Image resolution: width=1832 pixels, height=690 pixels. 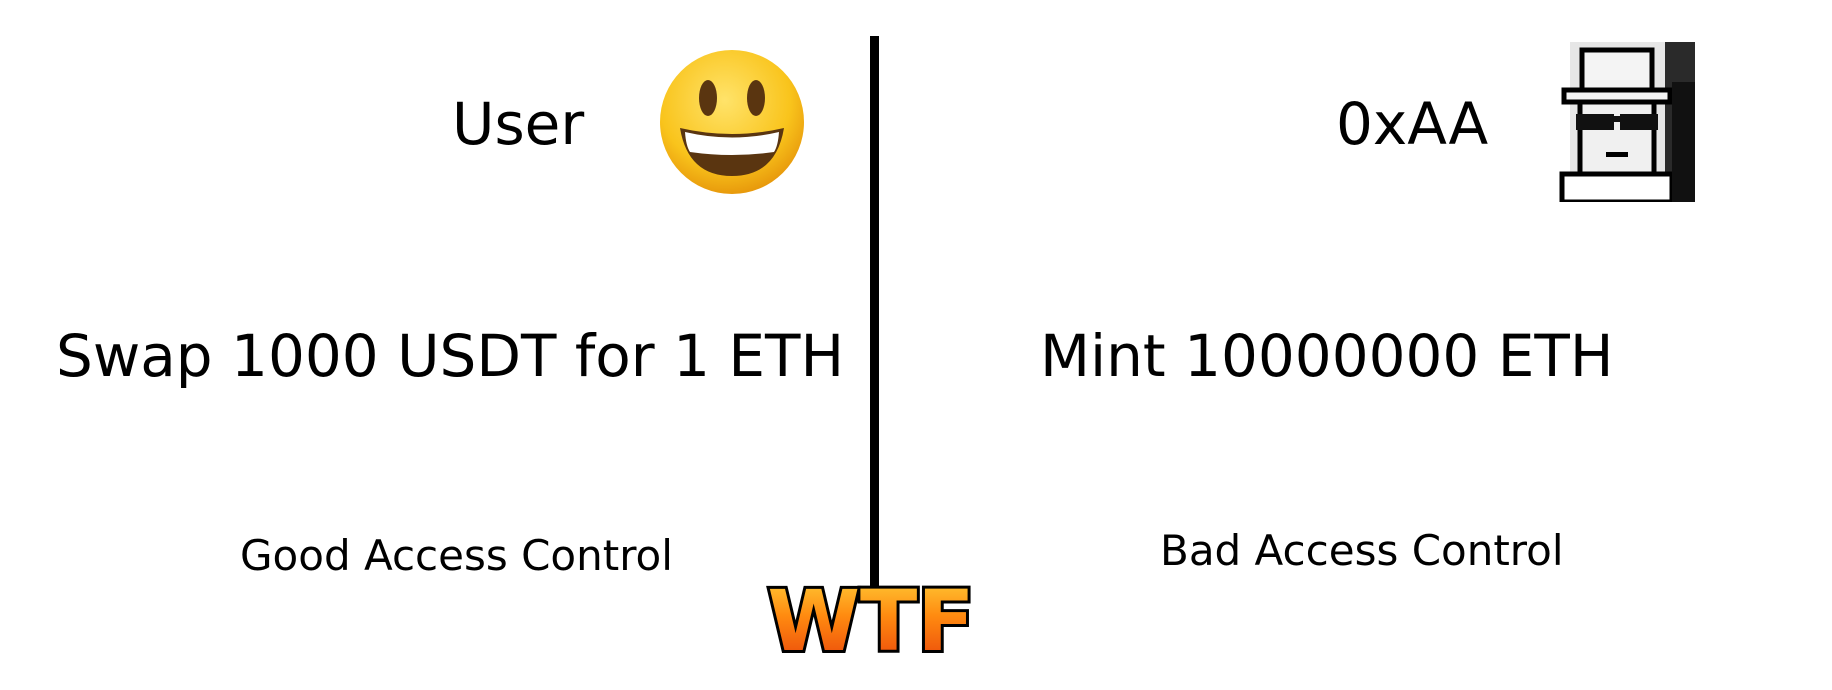 I want to click on center-divider, so click(x=874, y=313).